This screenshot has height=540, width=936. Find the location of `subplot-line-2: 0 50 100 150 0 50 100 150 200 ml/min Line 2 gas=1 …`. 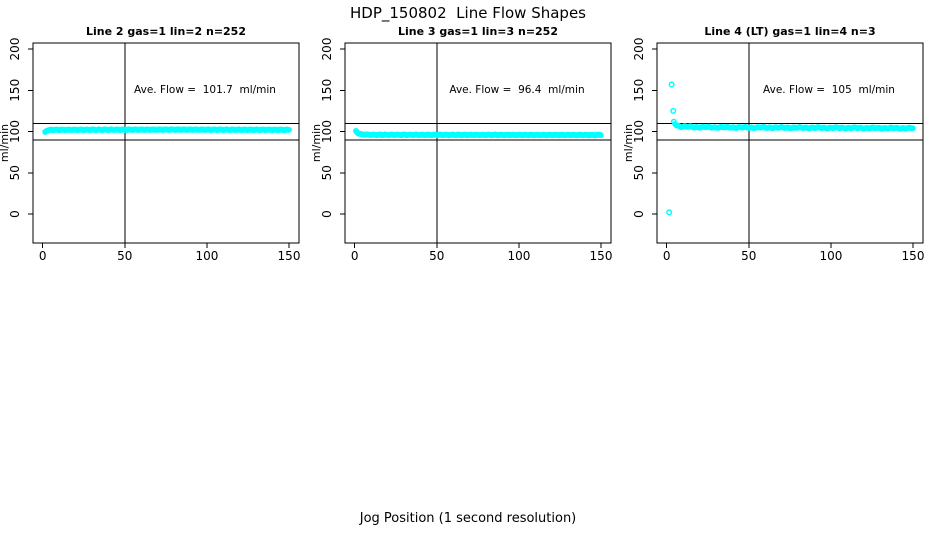

subplot-line-2: 0 50 100 150 0 50 100 150 200 ml/min Line 2 gas=1 … is located at coordinates (150, 144).